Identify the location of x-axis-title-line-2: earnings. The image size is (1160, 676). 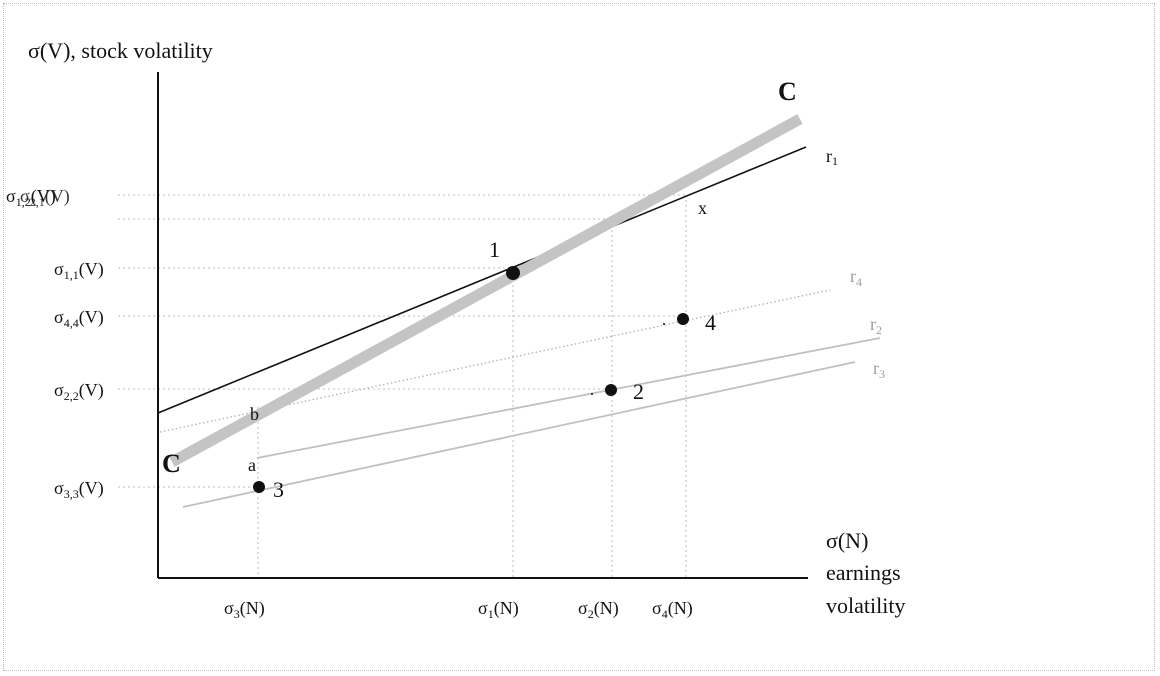
(863, 572).